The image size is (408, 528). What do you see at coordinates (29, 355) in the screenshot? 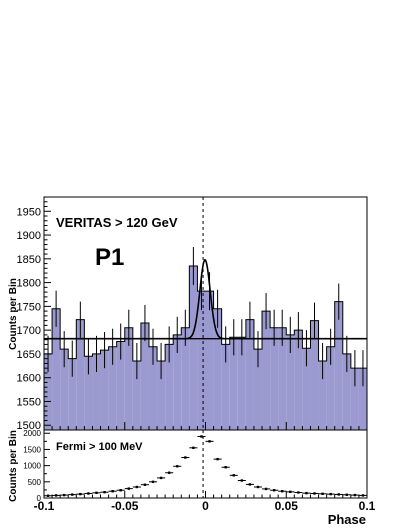
I see `veritas-y-tick-label: 1650` at bounding box center [29, 355].